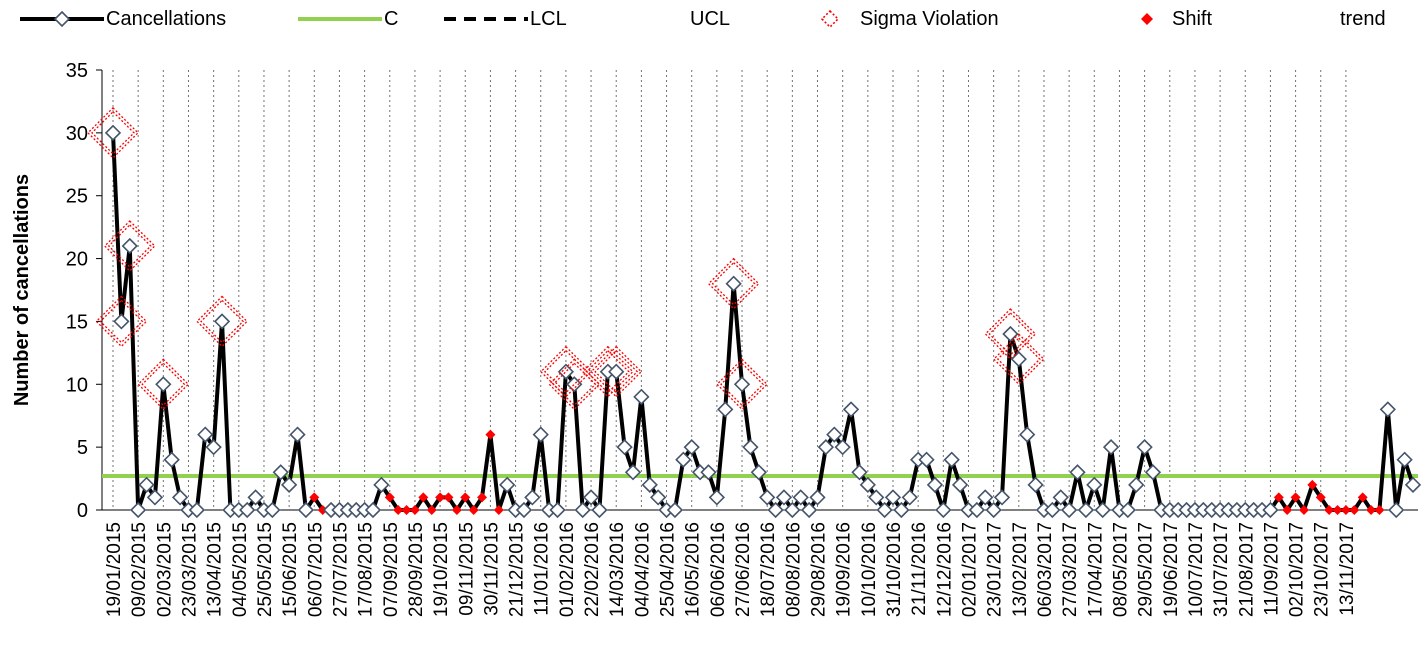 This screenshot has height=658, width=1426. Describe the element at coordinates (466, 569) in the screenshot. I see `x-tick-label: 09/11/2015` at that location.